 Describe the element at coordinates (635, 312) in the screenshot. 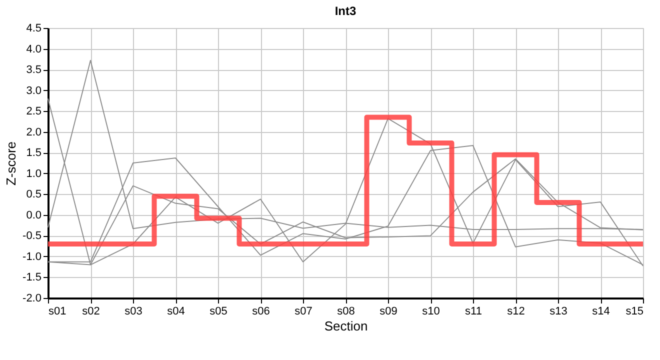

I see `x-tick-label: s15` at that location.